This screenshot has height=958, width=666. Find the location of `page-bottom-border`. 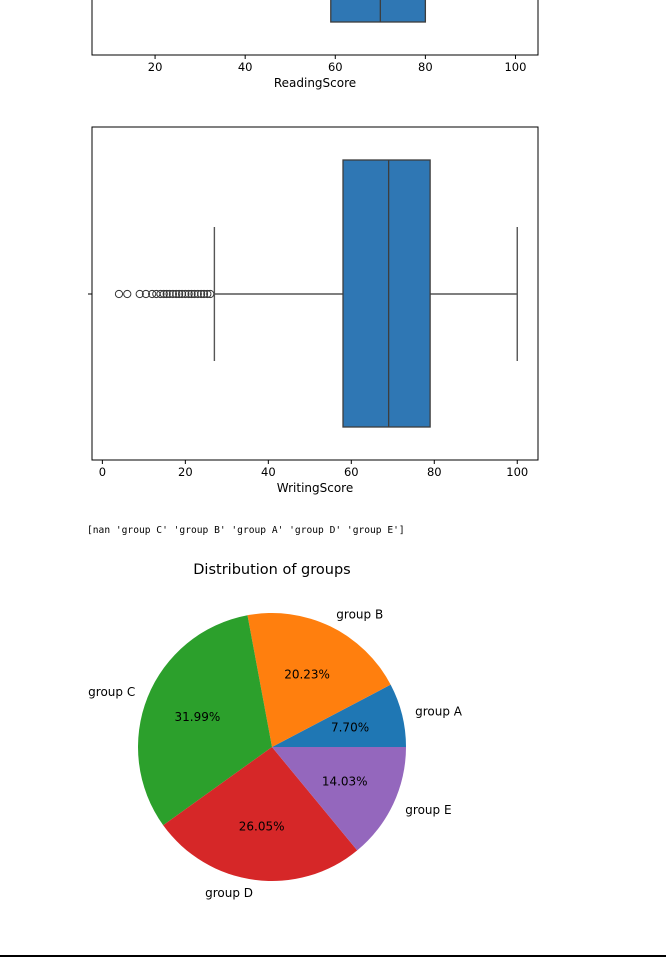

page-bottom-border is located at coordinates (333, 956).